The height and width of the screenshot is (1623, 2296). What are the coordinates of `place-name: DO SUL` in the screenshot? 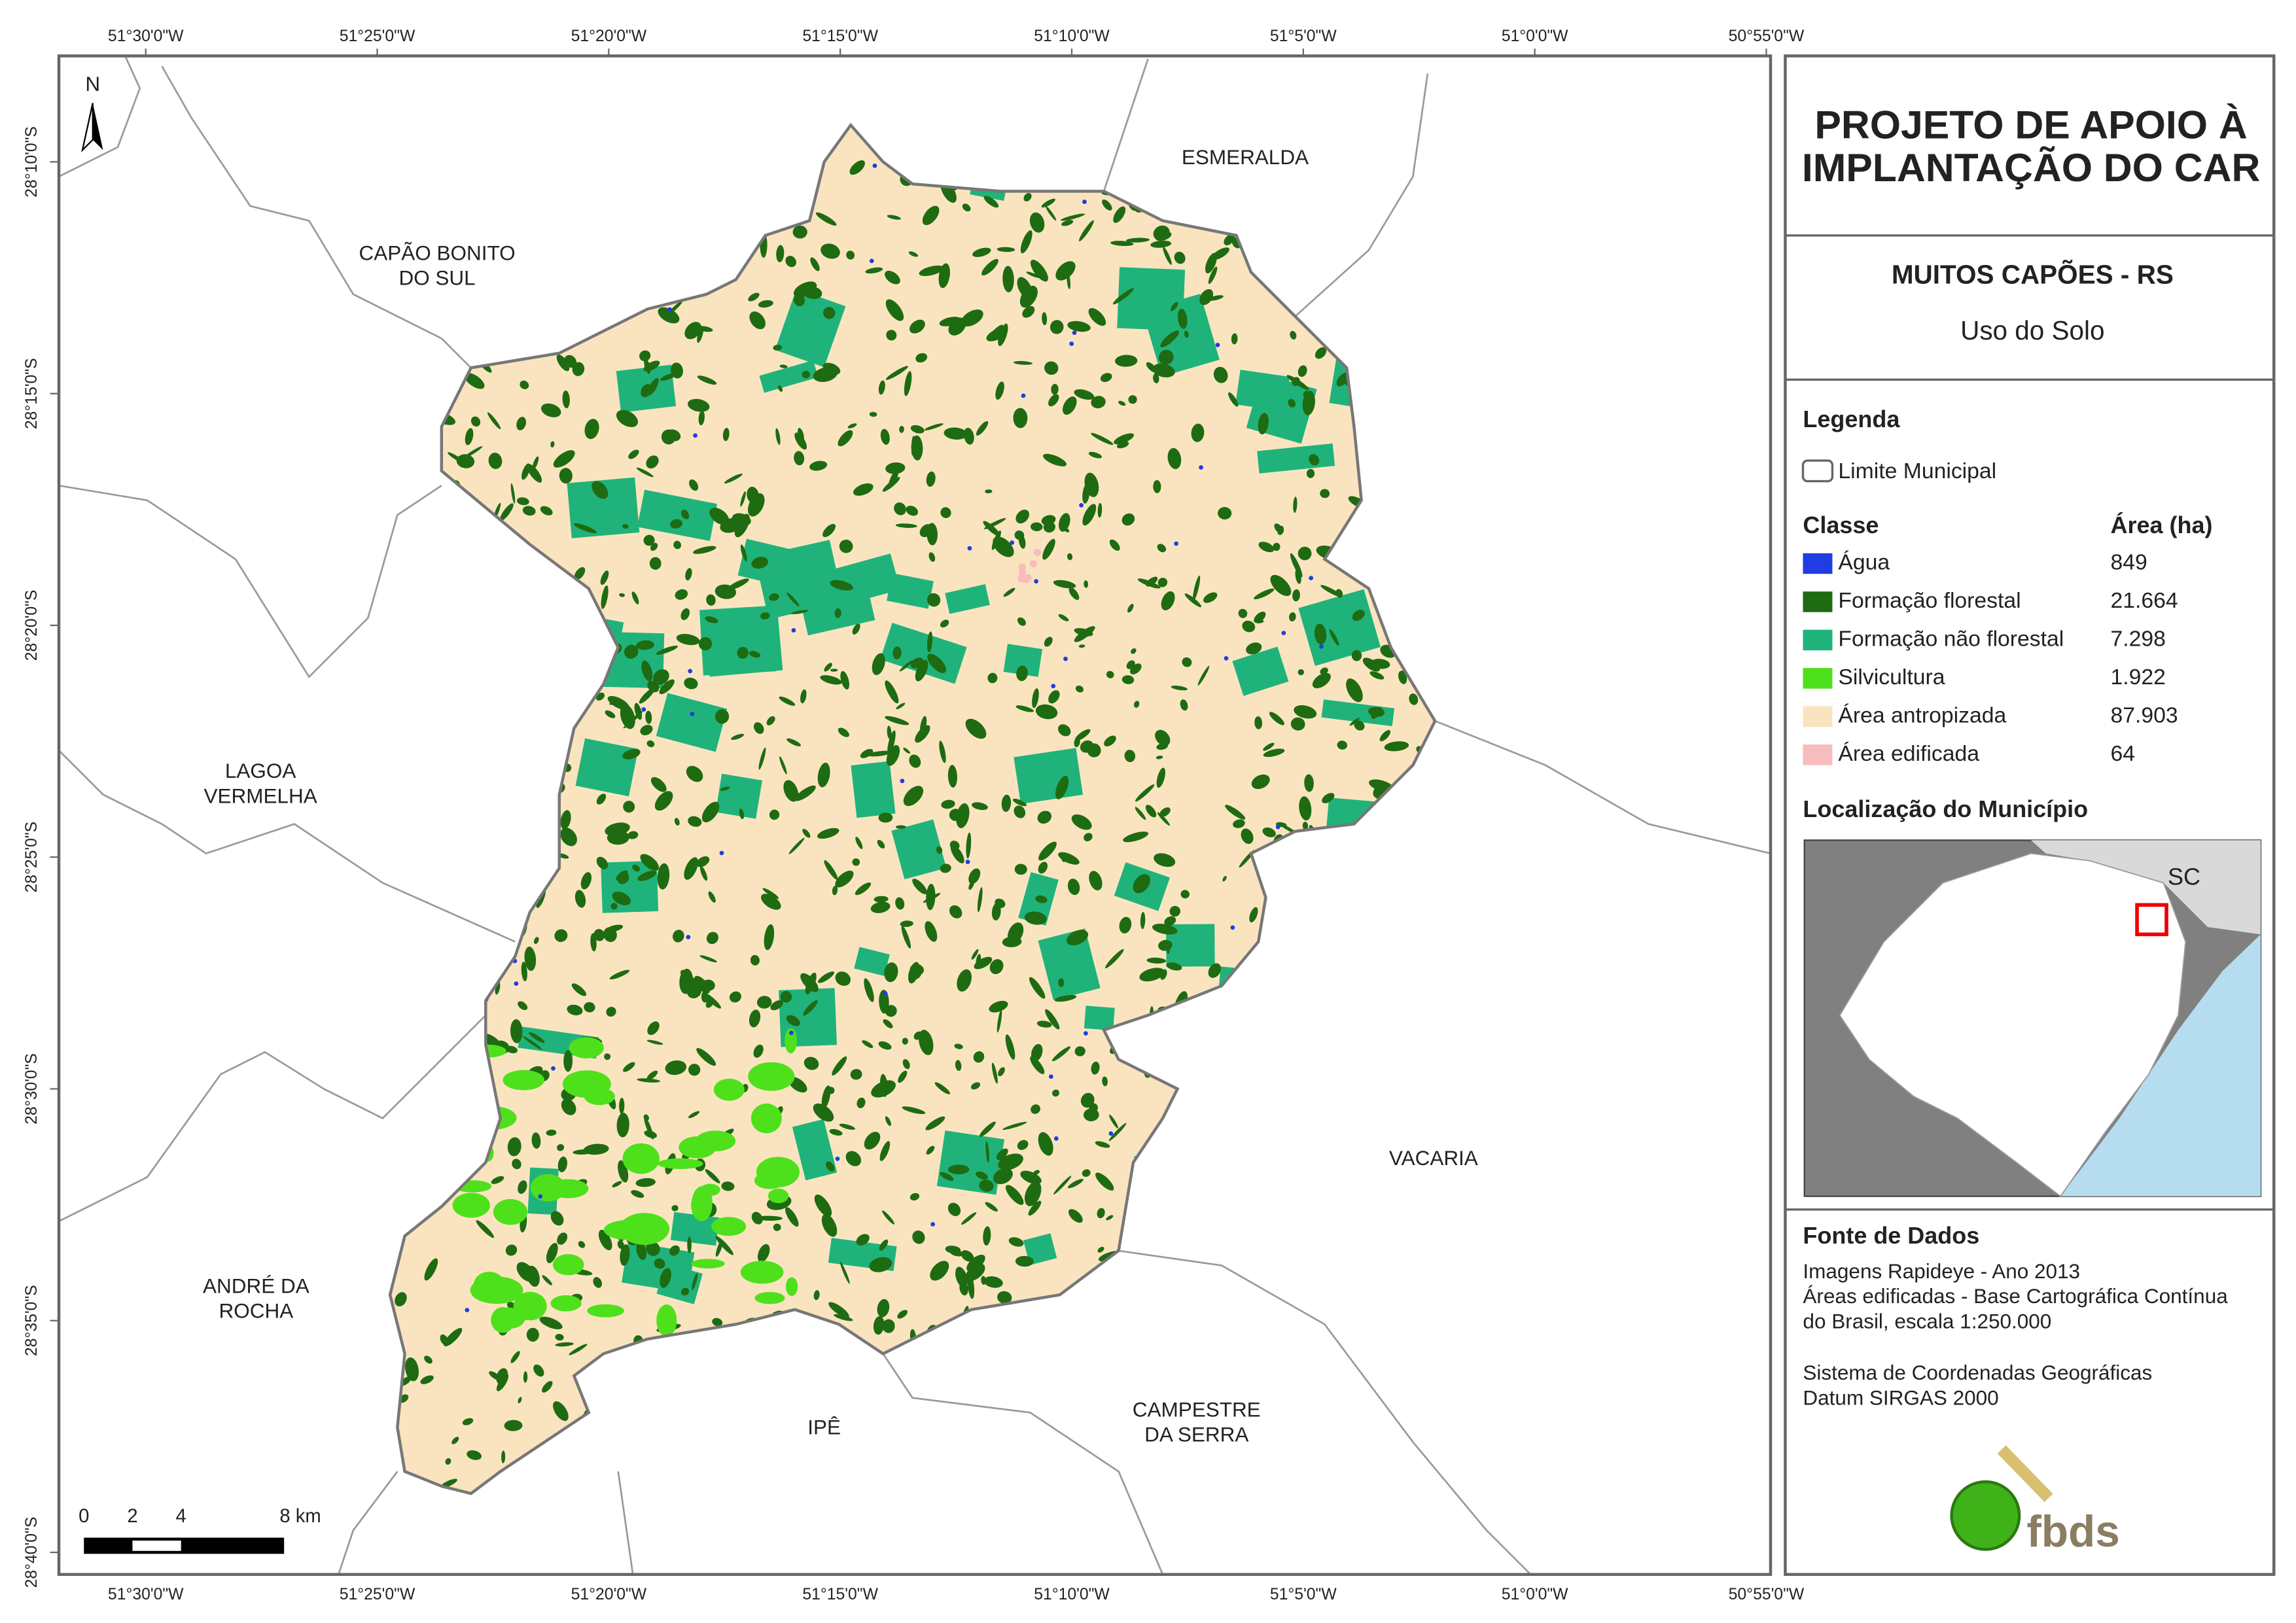 It's located at (436, 278).